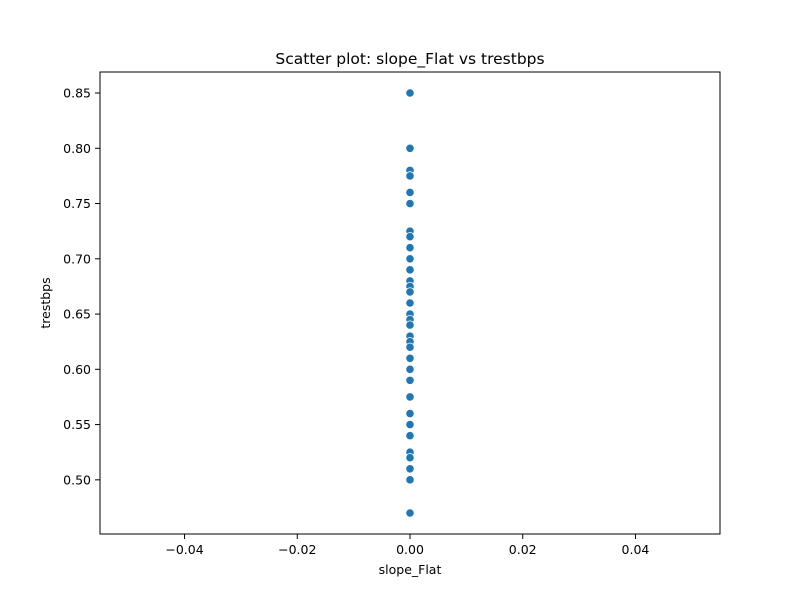 The width and height of the screenshot is (800, 600). What do you see at coordinates (410, 569) in the screenshot?
I see `x-axis-label: slope_Flat` at bounding box center [410, 569].